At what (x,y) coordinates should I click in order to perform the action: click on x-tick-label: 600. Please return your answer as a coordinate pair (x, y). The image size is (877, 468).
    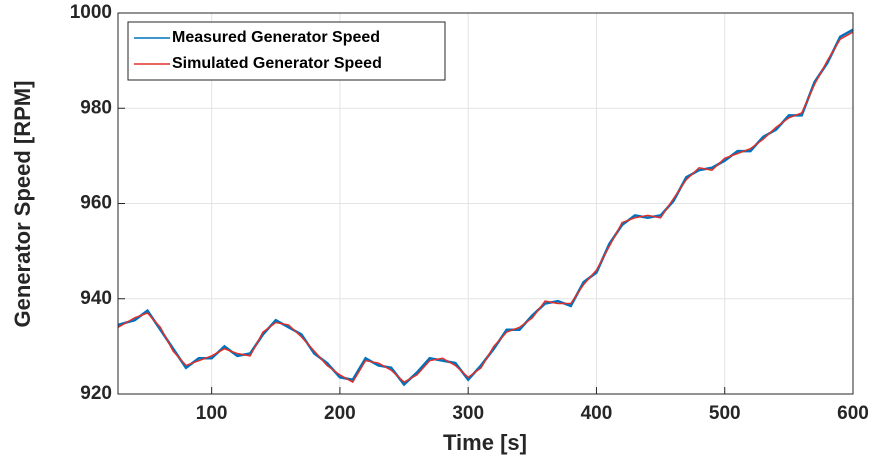
    Looking at the image, I should click on (853, 413).